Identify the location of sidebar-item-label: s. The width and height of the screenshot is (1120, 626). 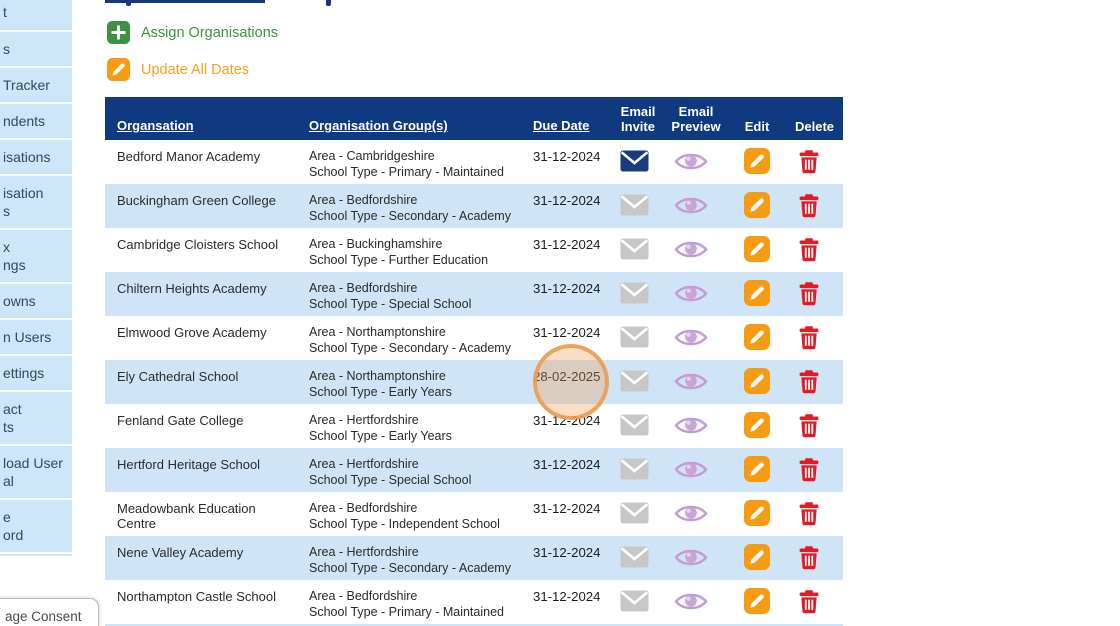
(6, 49).